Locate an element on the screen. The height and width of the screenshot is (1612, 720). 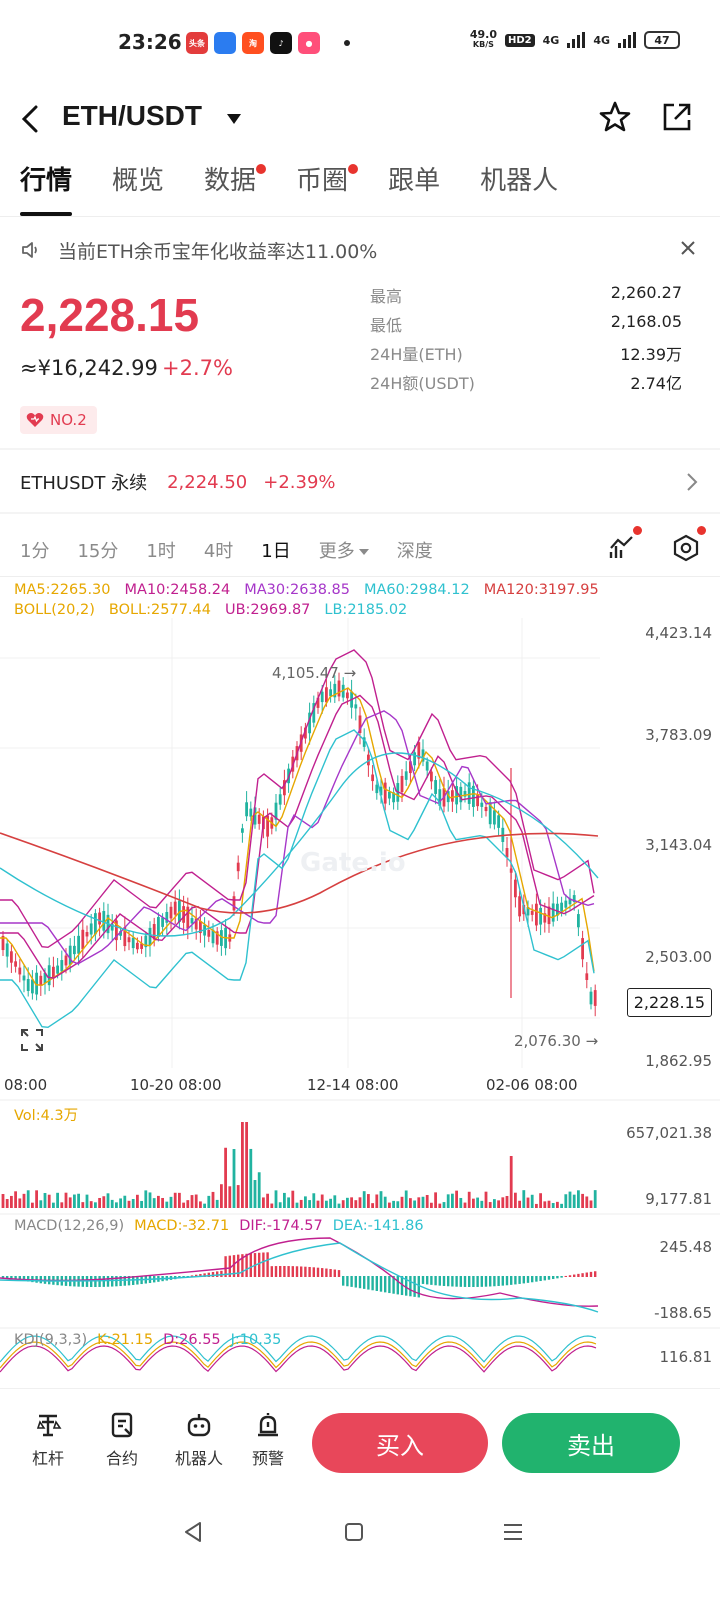
interval-more: 更多 is located at coordinates (344, 550).